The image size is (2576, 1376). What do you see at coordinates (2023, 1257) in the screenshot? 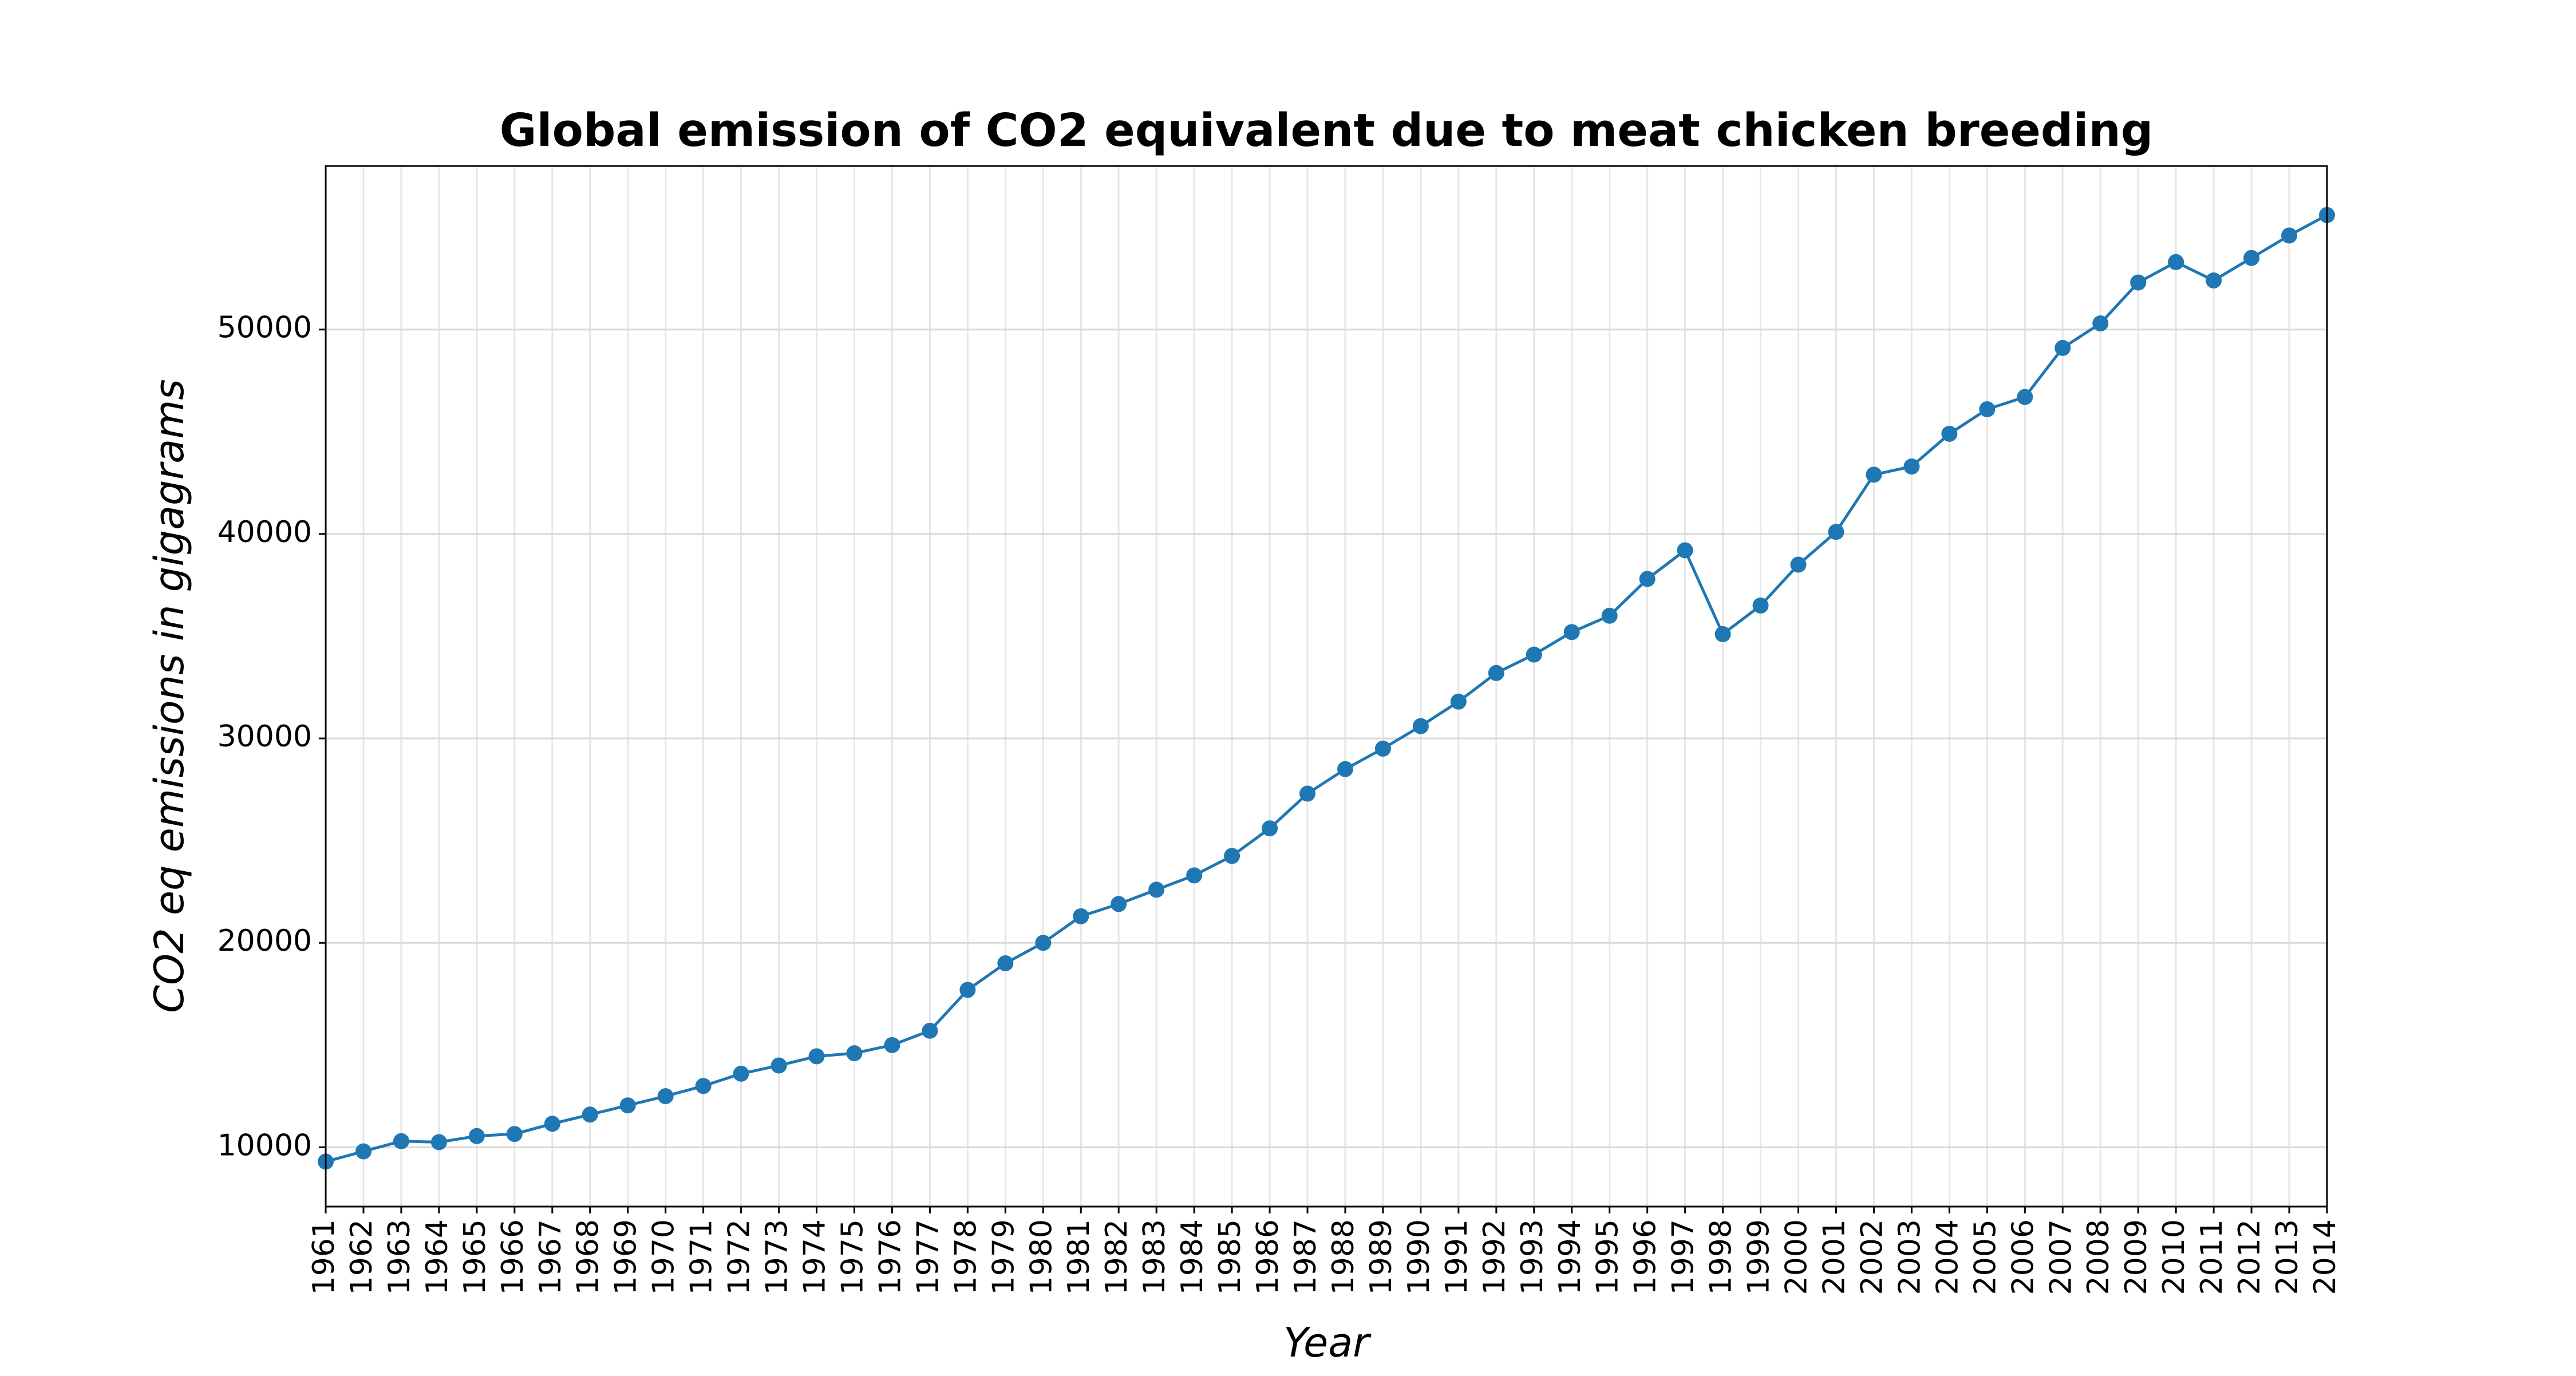
I see `x-tick-label: 2006` at bounding box center [2023, 1257].